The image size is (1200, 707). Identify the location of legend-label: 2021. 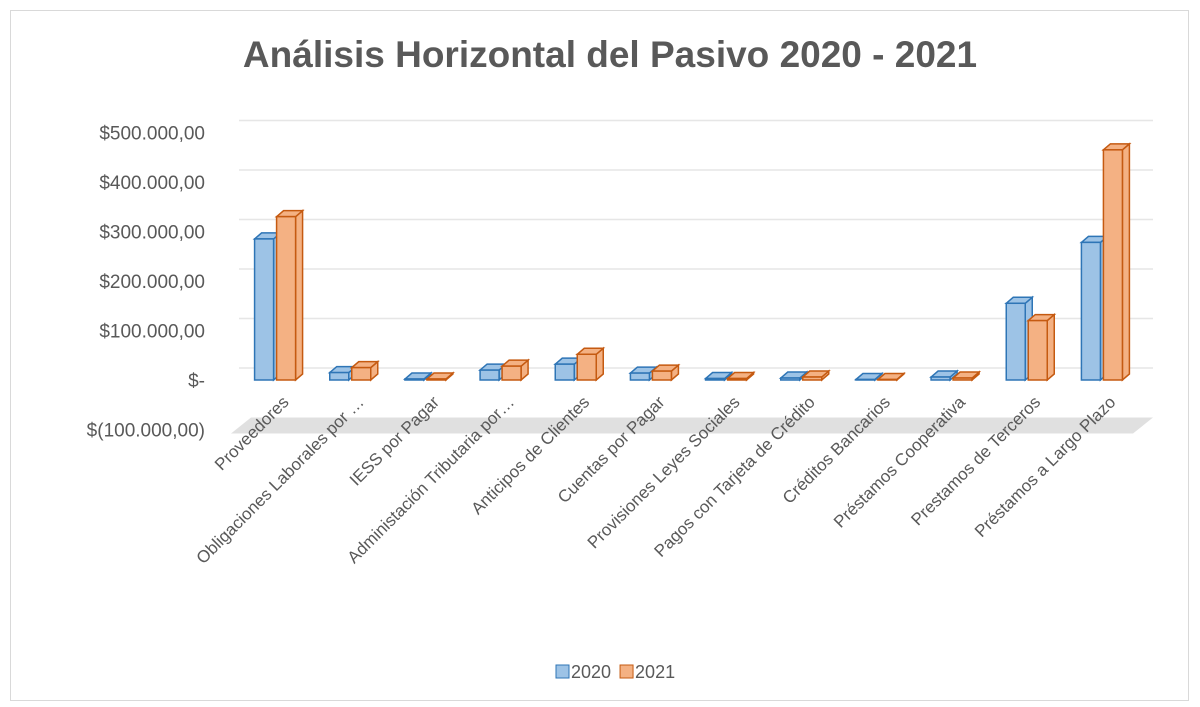
(655, 672).